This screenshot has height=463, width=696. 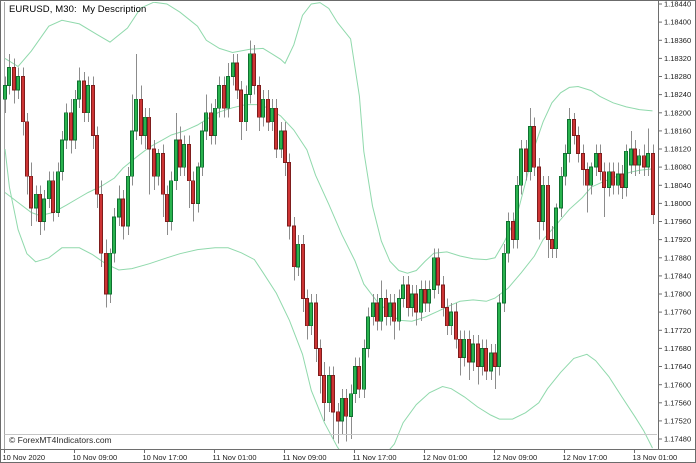 I want to click on price-axis-label: 1.17880, so click(x=677, y=257).